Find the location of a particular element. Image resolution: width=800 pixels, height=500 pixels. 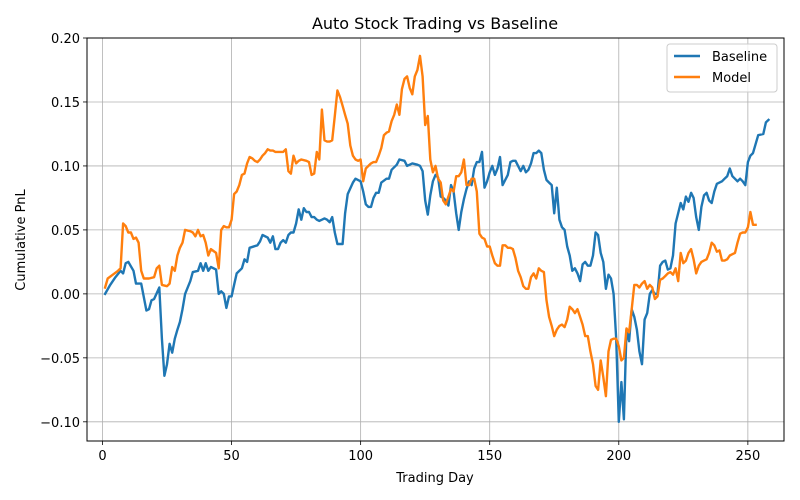

y-tick-label: 0.20 is located at coordinates (65, 39).